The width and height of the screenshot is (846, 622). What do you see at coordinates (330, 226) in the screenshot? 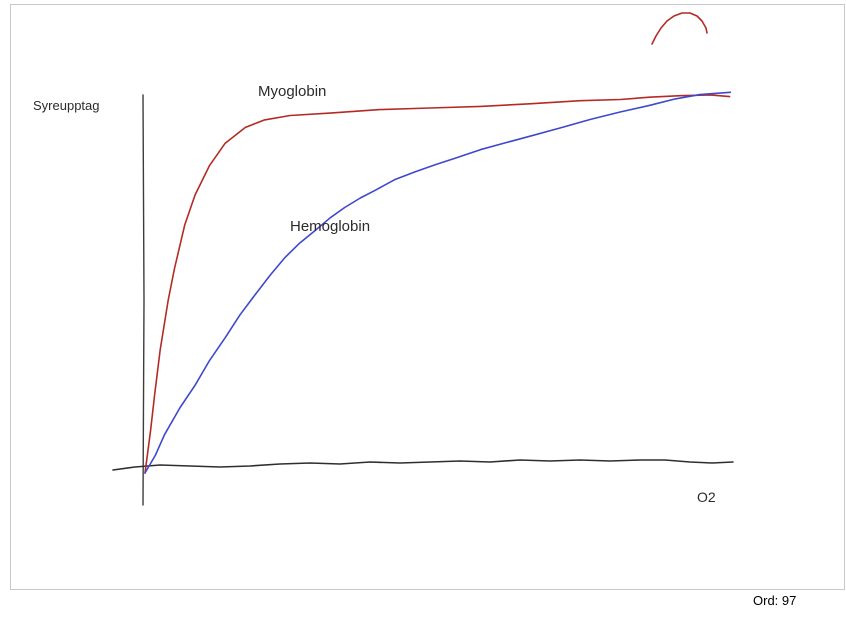
I see `series-label-hemoglobin: Hemoglobin` at bounding box center [330, 226].